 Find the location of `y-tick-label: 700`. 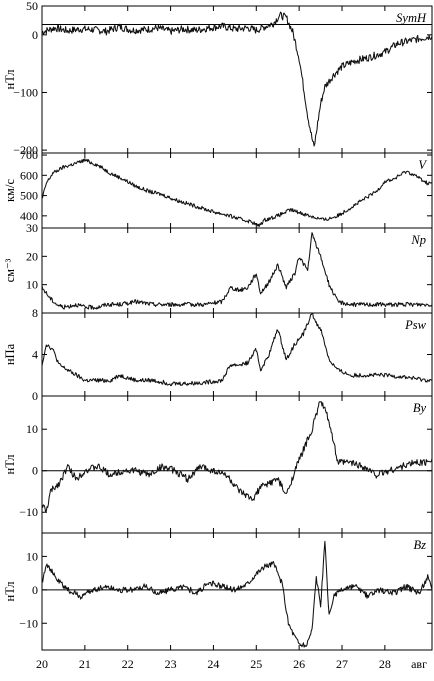

y-tick-label: 700 is located at coordinates (29, 155).